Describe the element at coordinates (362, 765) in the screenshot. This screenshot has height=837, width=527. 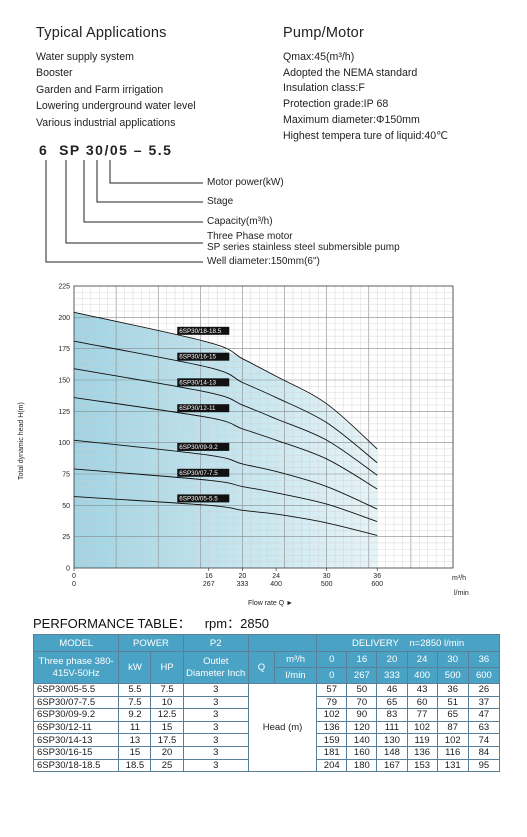
I see `head-value-cell: 180` at that location.